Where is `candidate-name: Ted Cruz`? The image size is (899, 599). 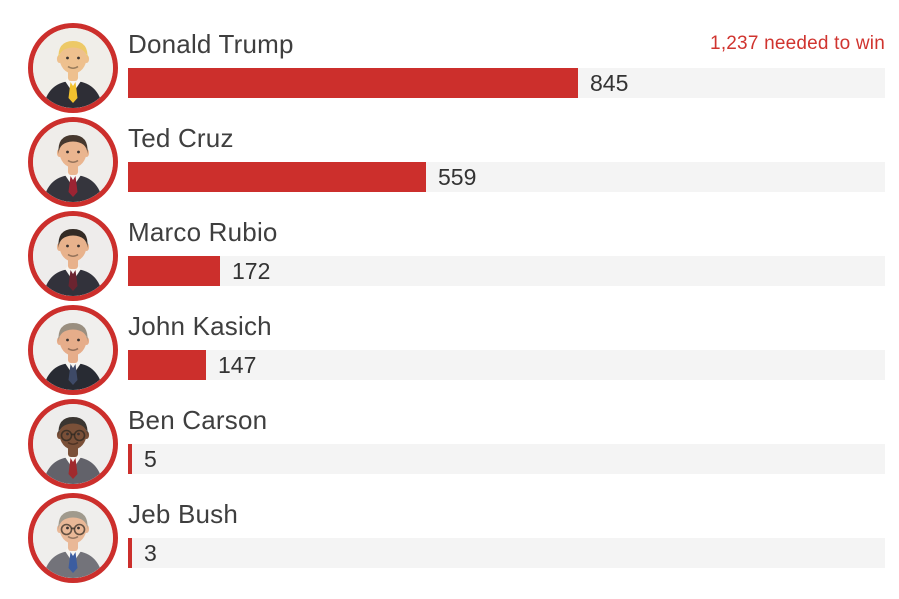
candidate-name: Ted Cruz is located at coordinates (181, 138).